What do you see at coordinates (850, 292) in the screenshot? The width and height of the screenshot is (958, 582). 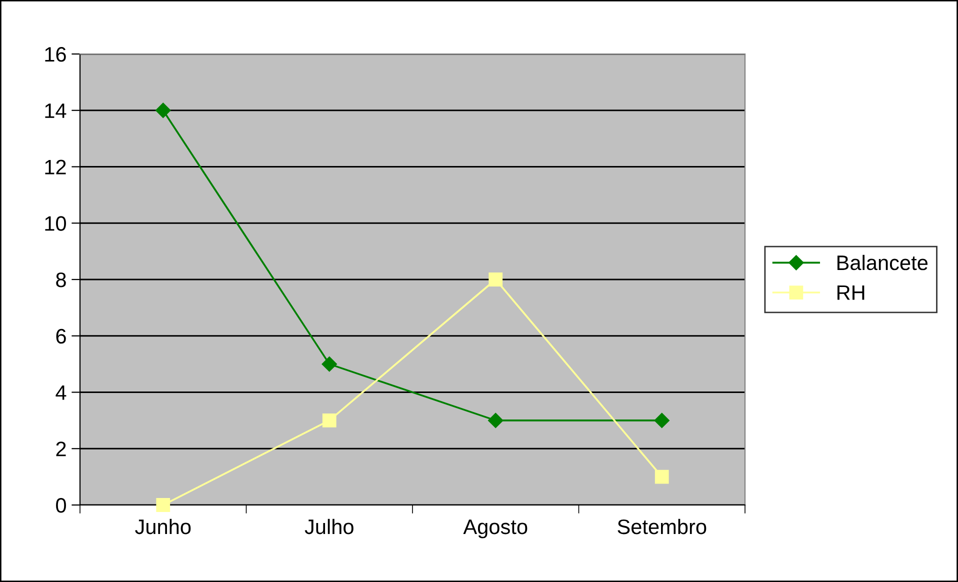 I see `legend-label: RH` at bounding box center [850, 292].